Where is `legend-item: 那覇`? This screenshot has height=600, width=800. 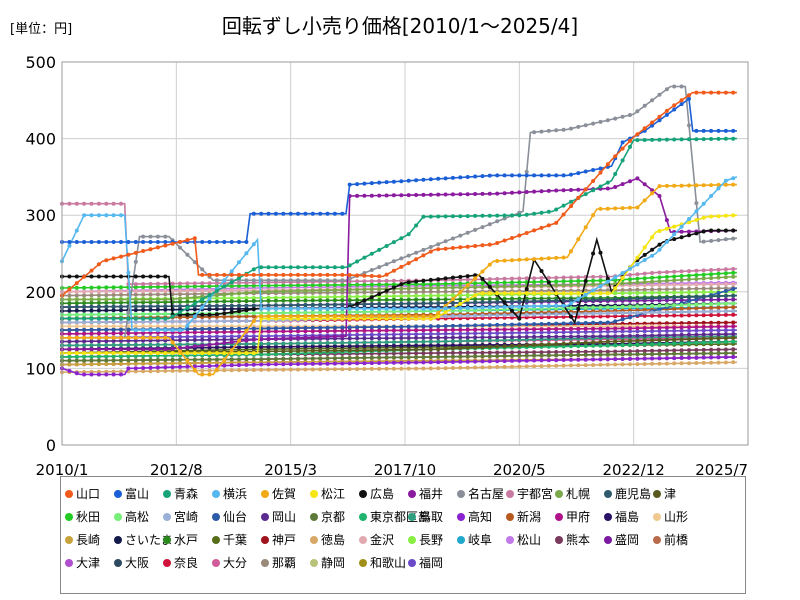 legend-item: 那覇 is located at coordinates (278, 563).